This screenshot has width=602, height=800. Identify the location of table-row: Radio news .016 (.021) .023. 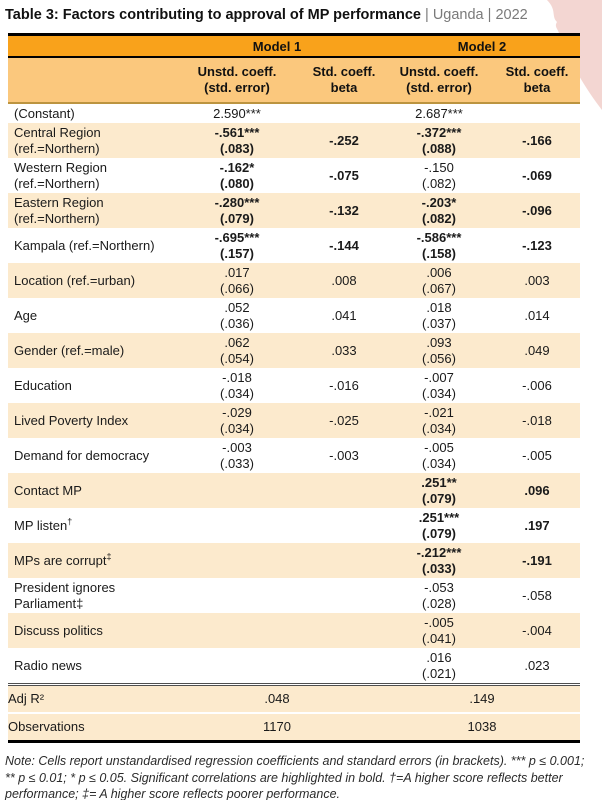
(294, 666).